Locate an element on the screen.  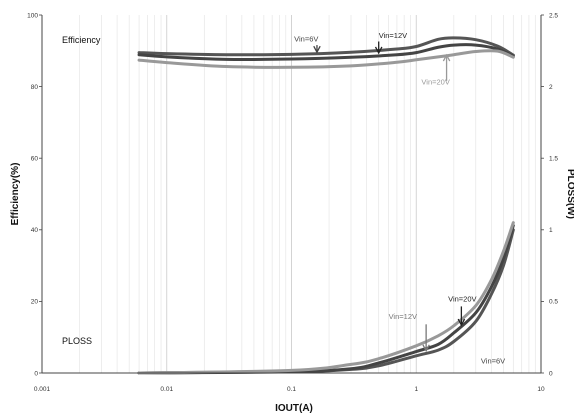
y-tick-label: 100 is located at coordinates (32, 15).